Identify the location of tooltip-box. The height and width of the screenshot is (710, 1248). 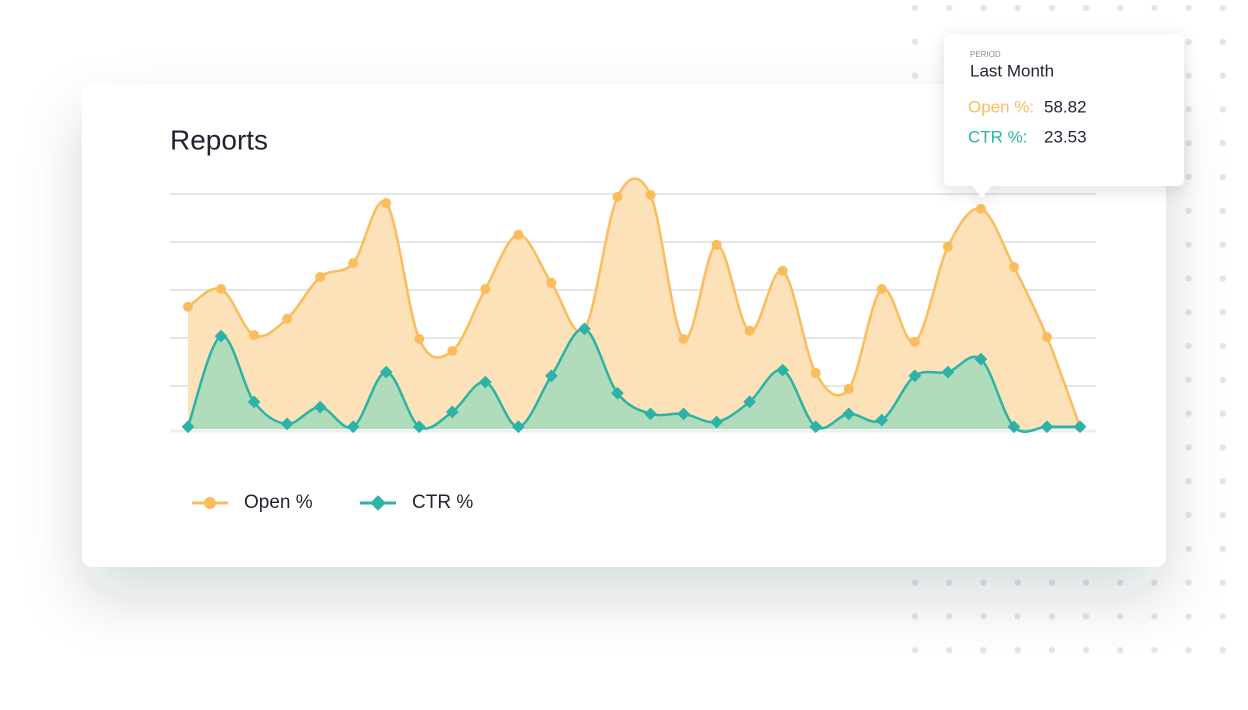
(1064, 110).